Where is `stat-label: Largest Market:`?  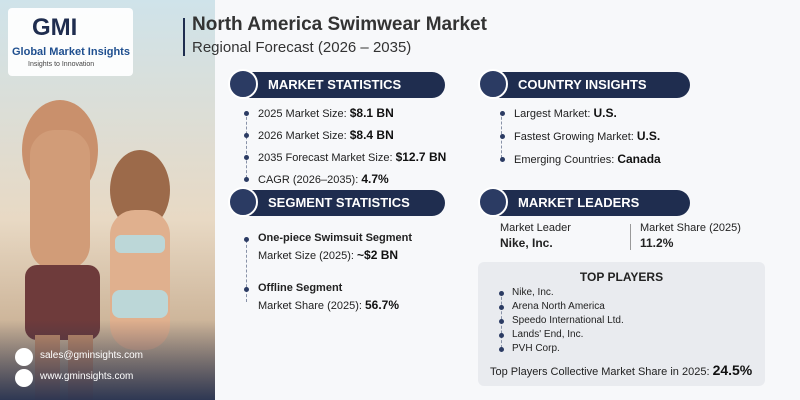 stat-label: Largest Market: is located at coordinates (552, 114).